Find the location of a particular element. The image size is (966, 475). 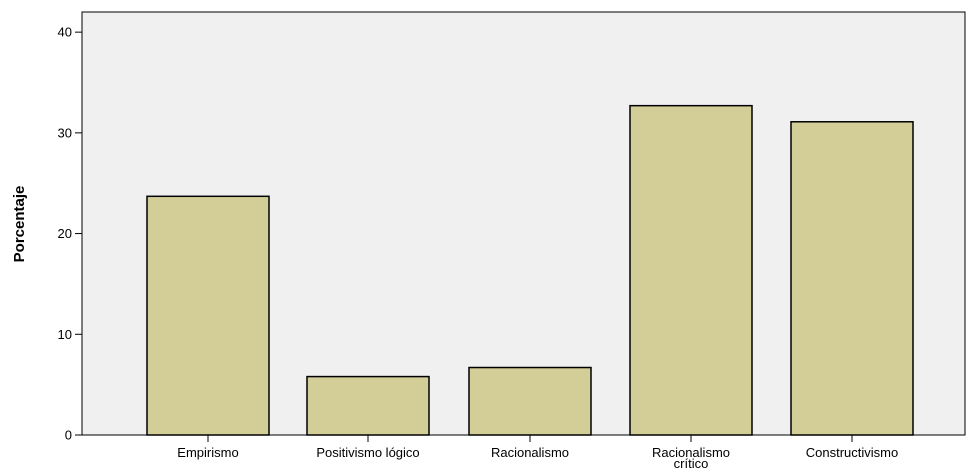

x-tick-label-3: Racionalismo crítico is located at coordinates (691, 458).